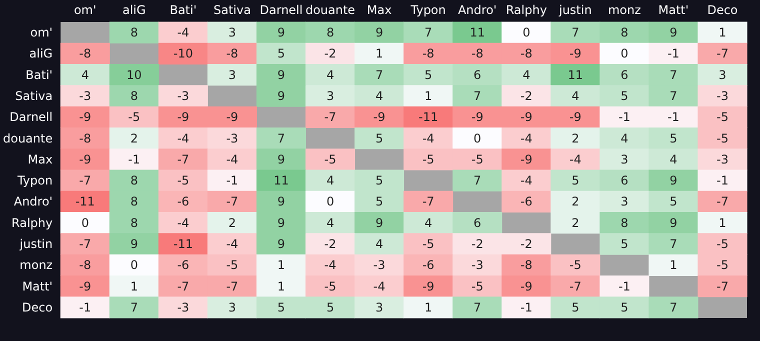 Image resolution: width=760 pixels, height=341 pixels. What do you see at coordinates (183, 10) in the screenshot?
I see `x-tick-label: Bati'` at bounding box center [183, 10].